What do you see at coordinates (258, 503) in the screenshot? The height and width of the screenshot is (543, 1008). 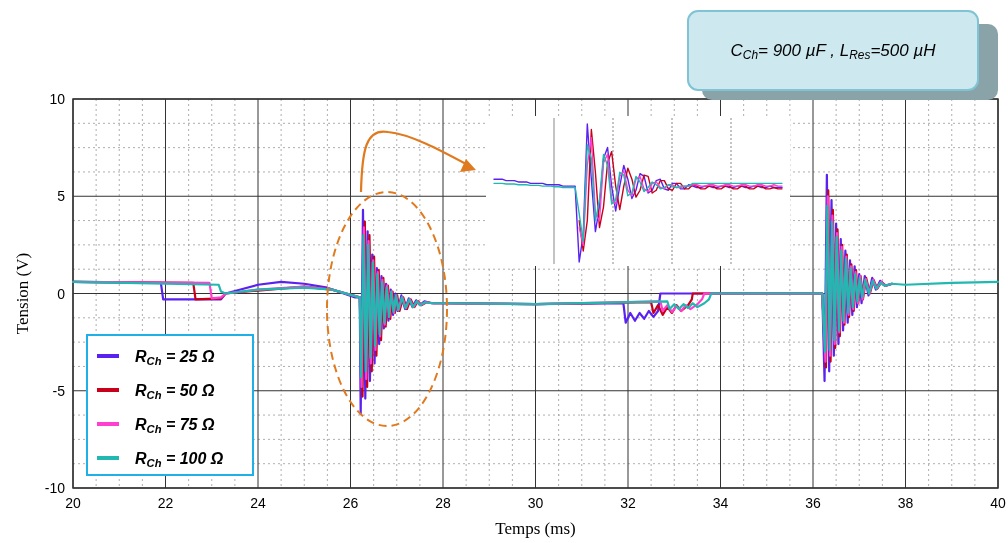 I see `x-tick-label: 24` at bounding box center [258, 503].